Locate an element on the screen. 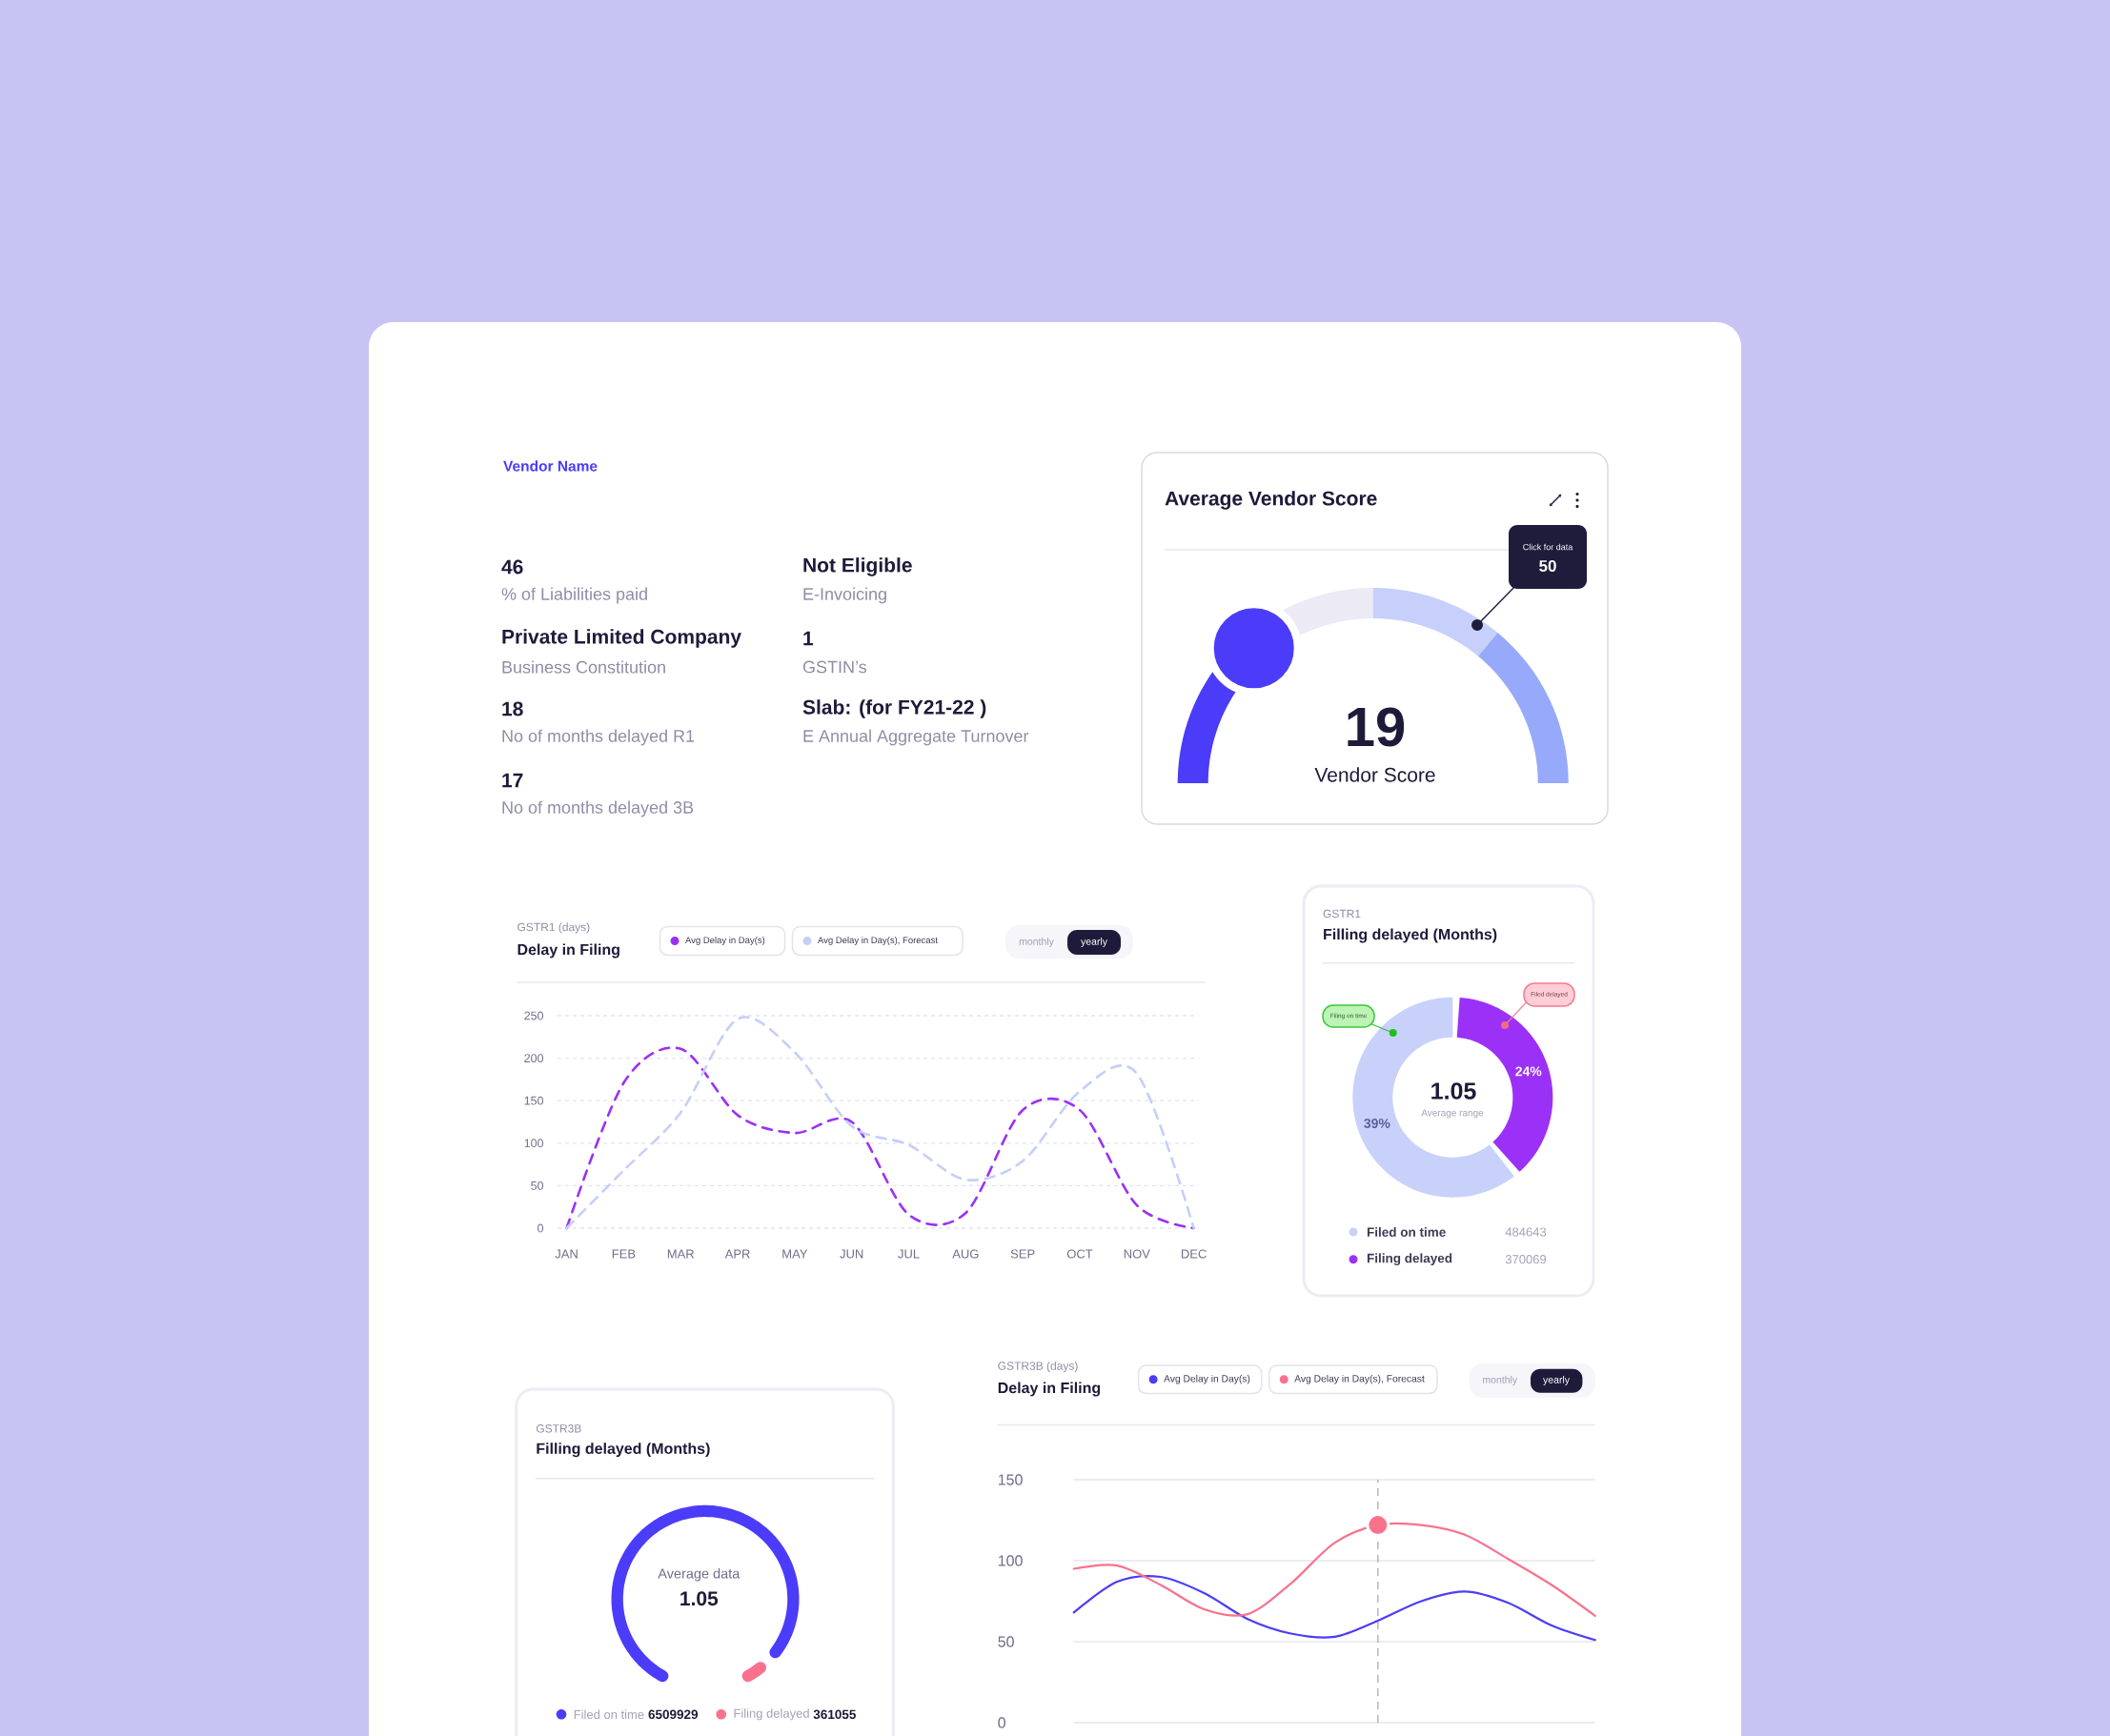 The image size is (2110, 1736). data-label: 361055 is located at coordinates (835, 1714).